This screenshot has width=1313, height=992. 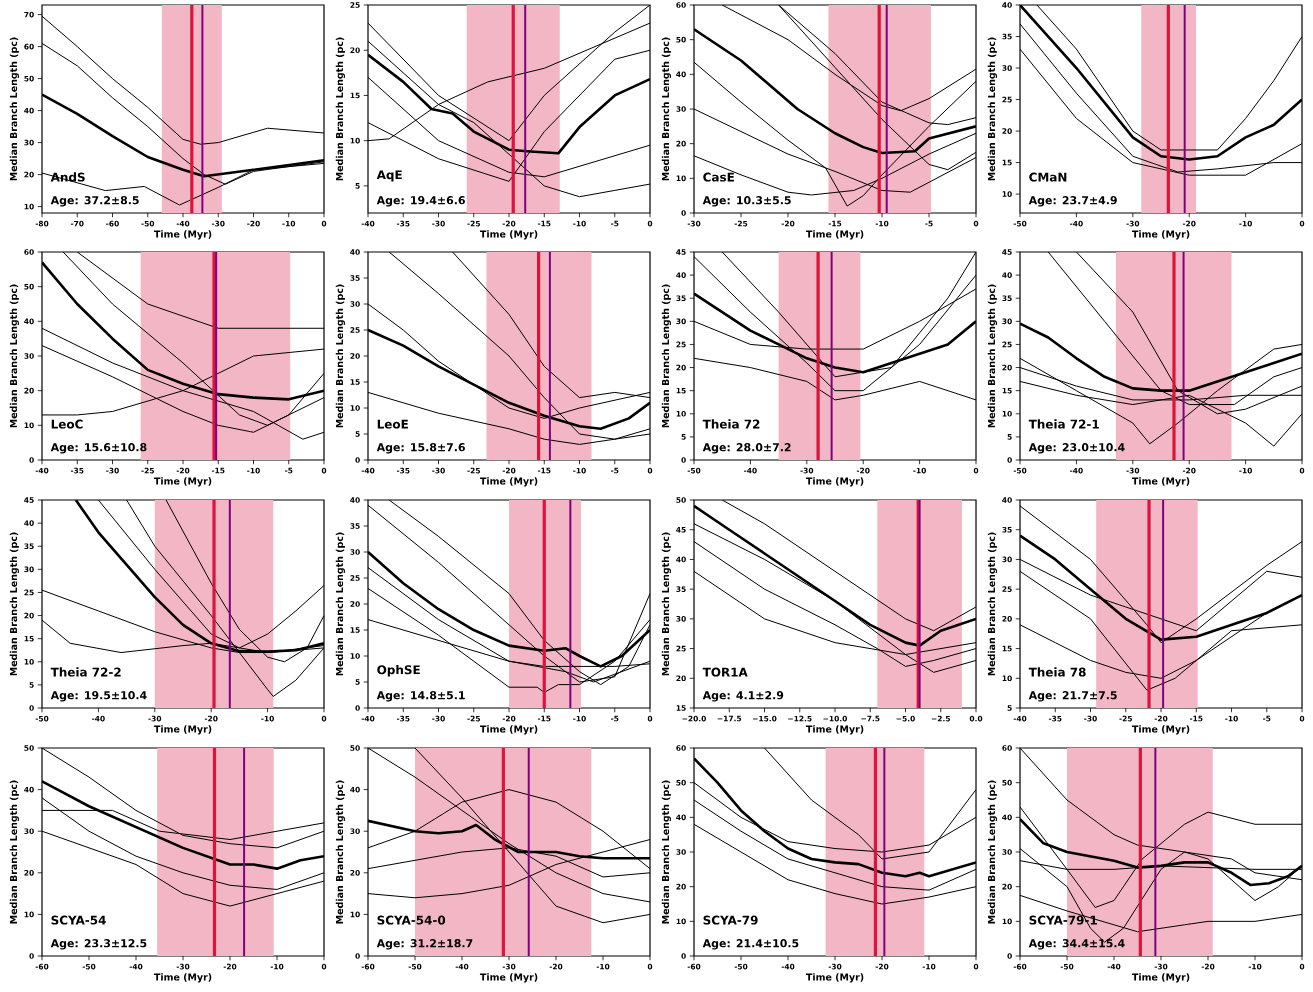 I want to click on annotation: SCYA-54-0, so click(x=411, y=920).